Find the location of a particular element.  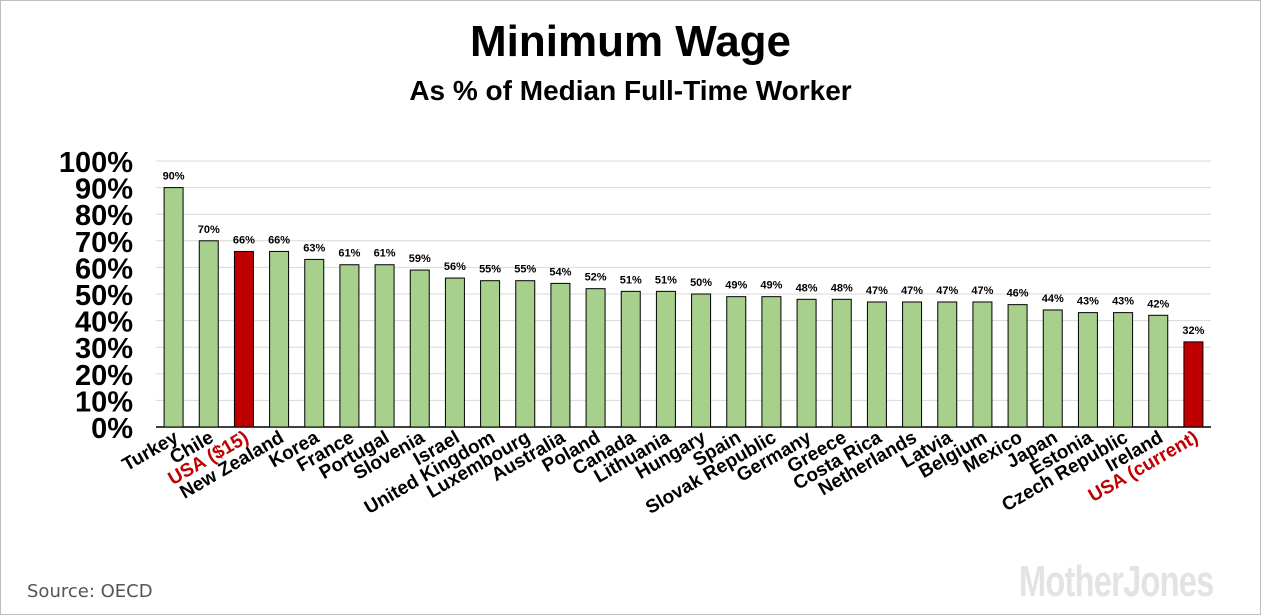

data-label: 54% is located at coordinates (560, 272).